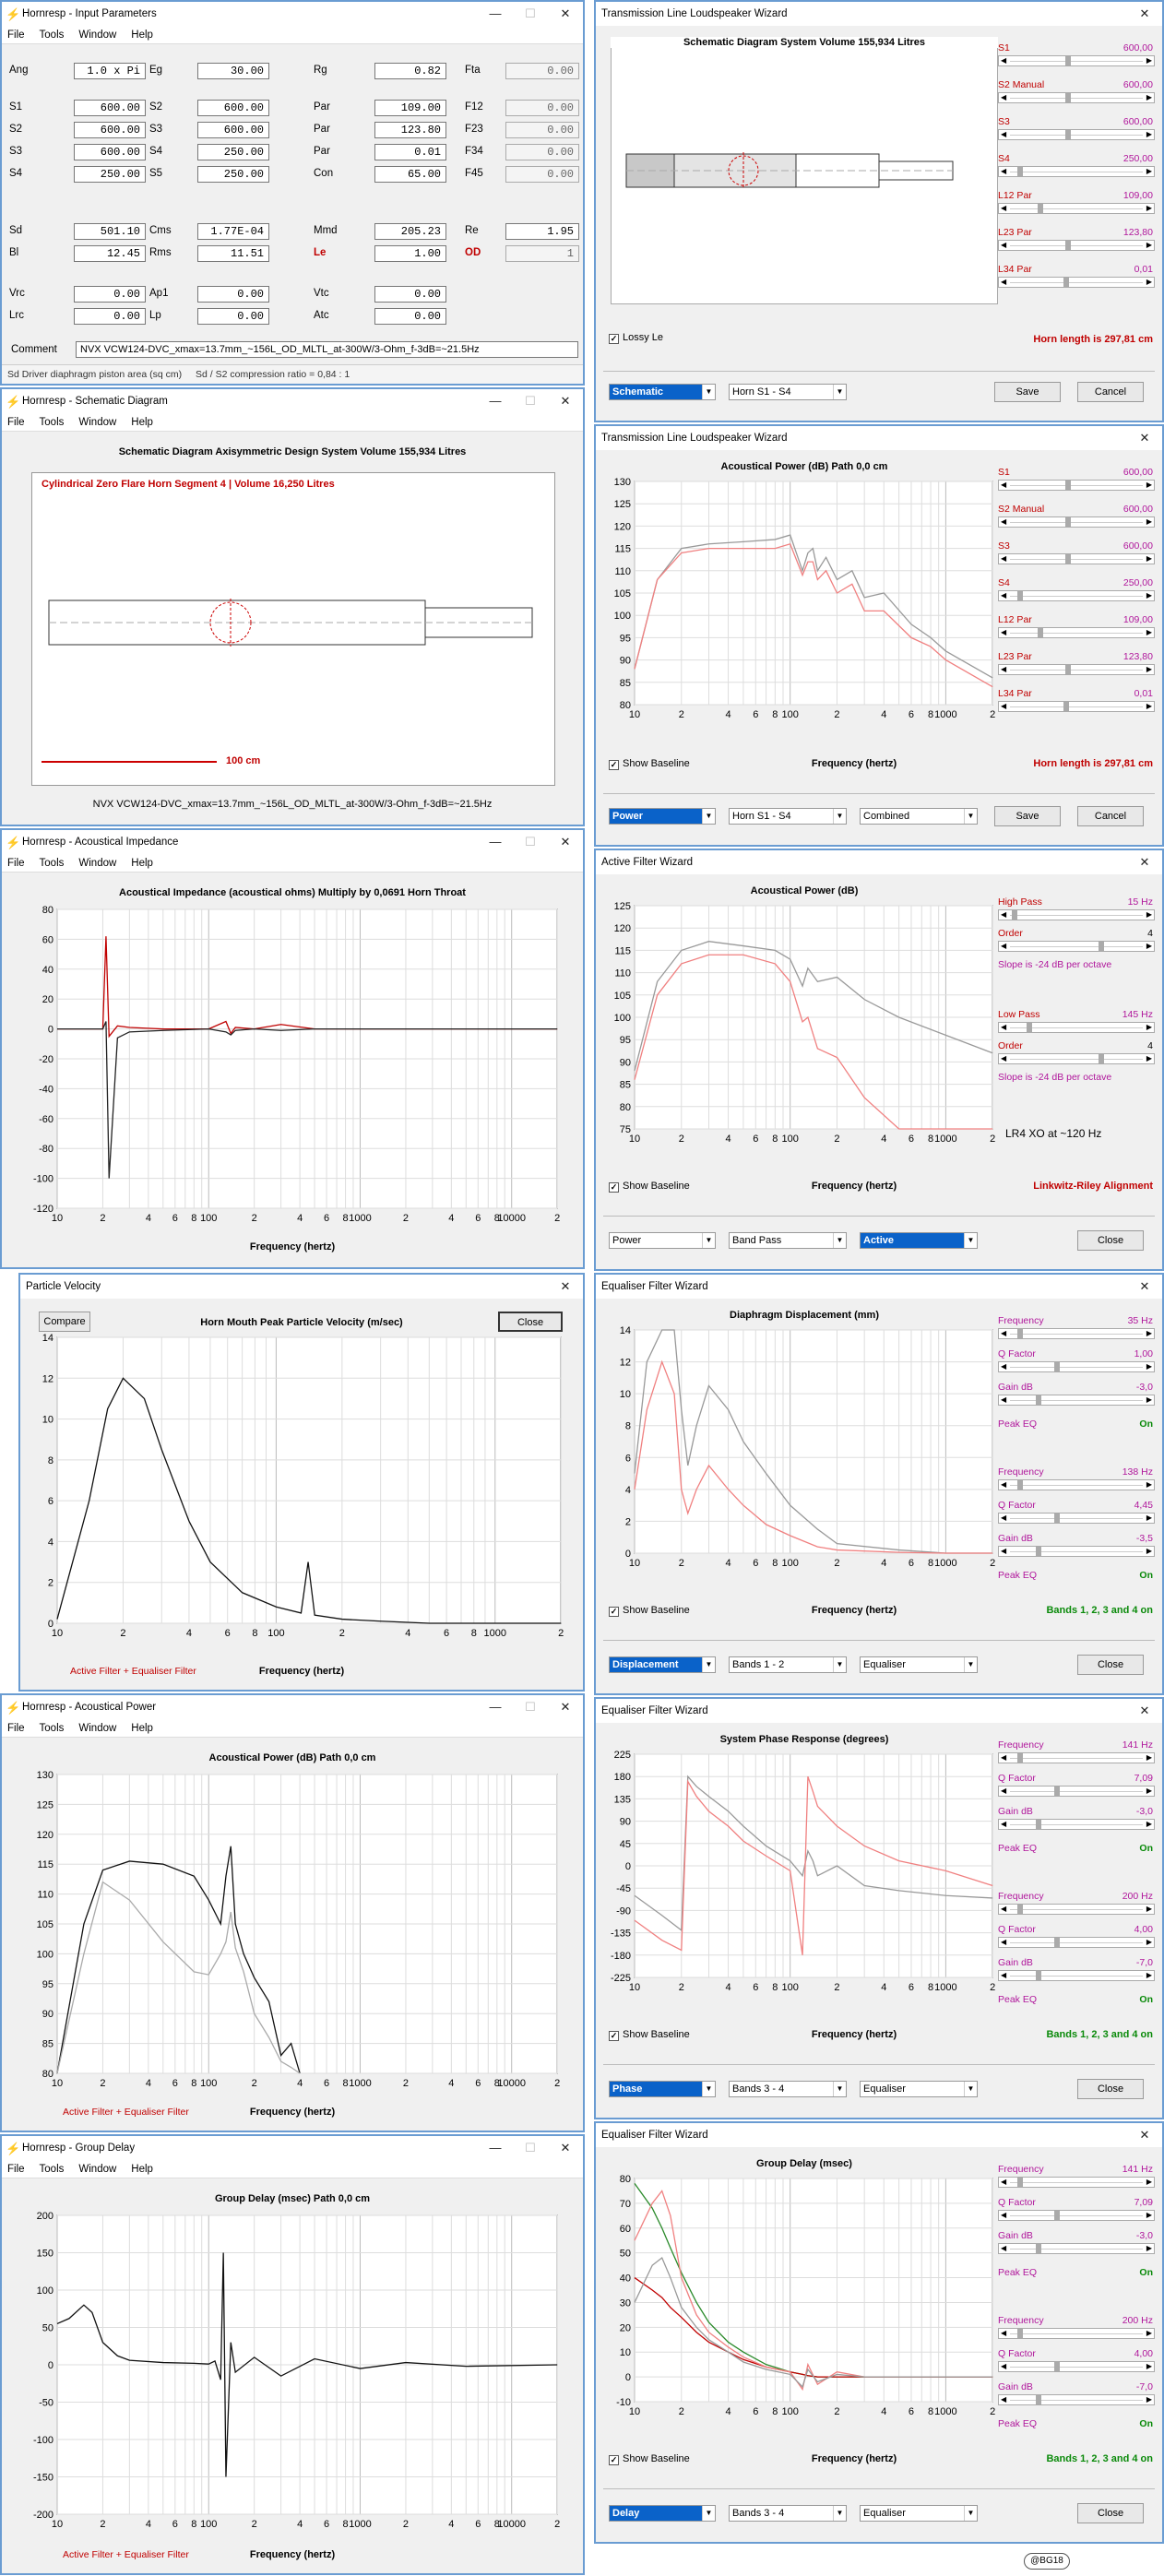 This screenshot has width=1164, height=2576. I want to click on title-bar: ⚡ Hornresp - Schematic Diagram — ☐ ✕, so click(292, 401).